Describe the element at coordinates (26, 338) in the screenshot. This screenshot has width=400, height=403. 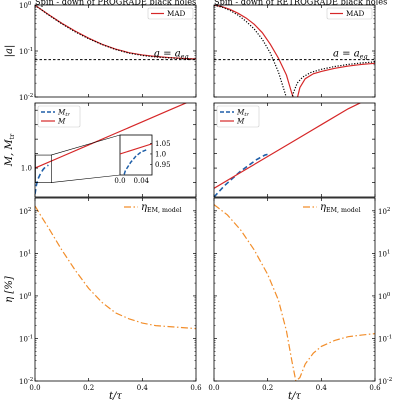
I see `prograde-efficiency-ytick-label: 10⁻¹` at that location.